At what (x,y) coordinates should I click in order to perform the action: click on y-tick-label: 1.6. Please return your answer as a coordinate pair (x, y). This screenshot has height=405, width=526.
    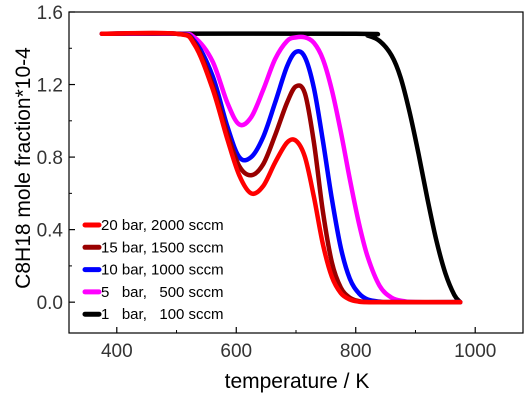
    Looking at the image, I should click on (50, 13).